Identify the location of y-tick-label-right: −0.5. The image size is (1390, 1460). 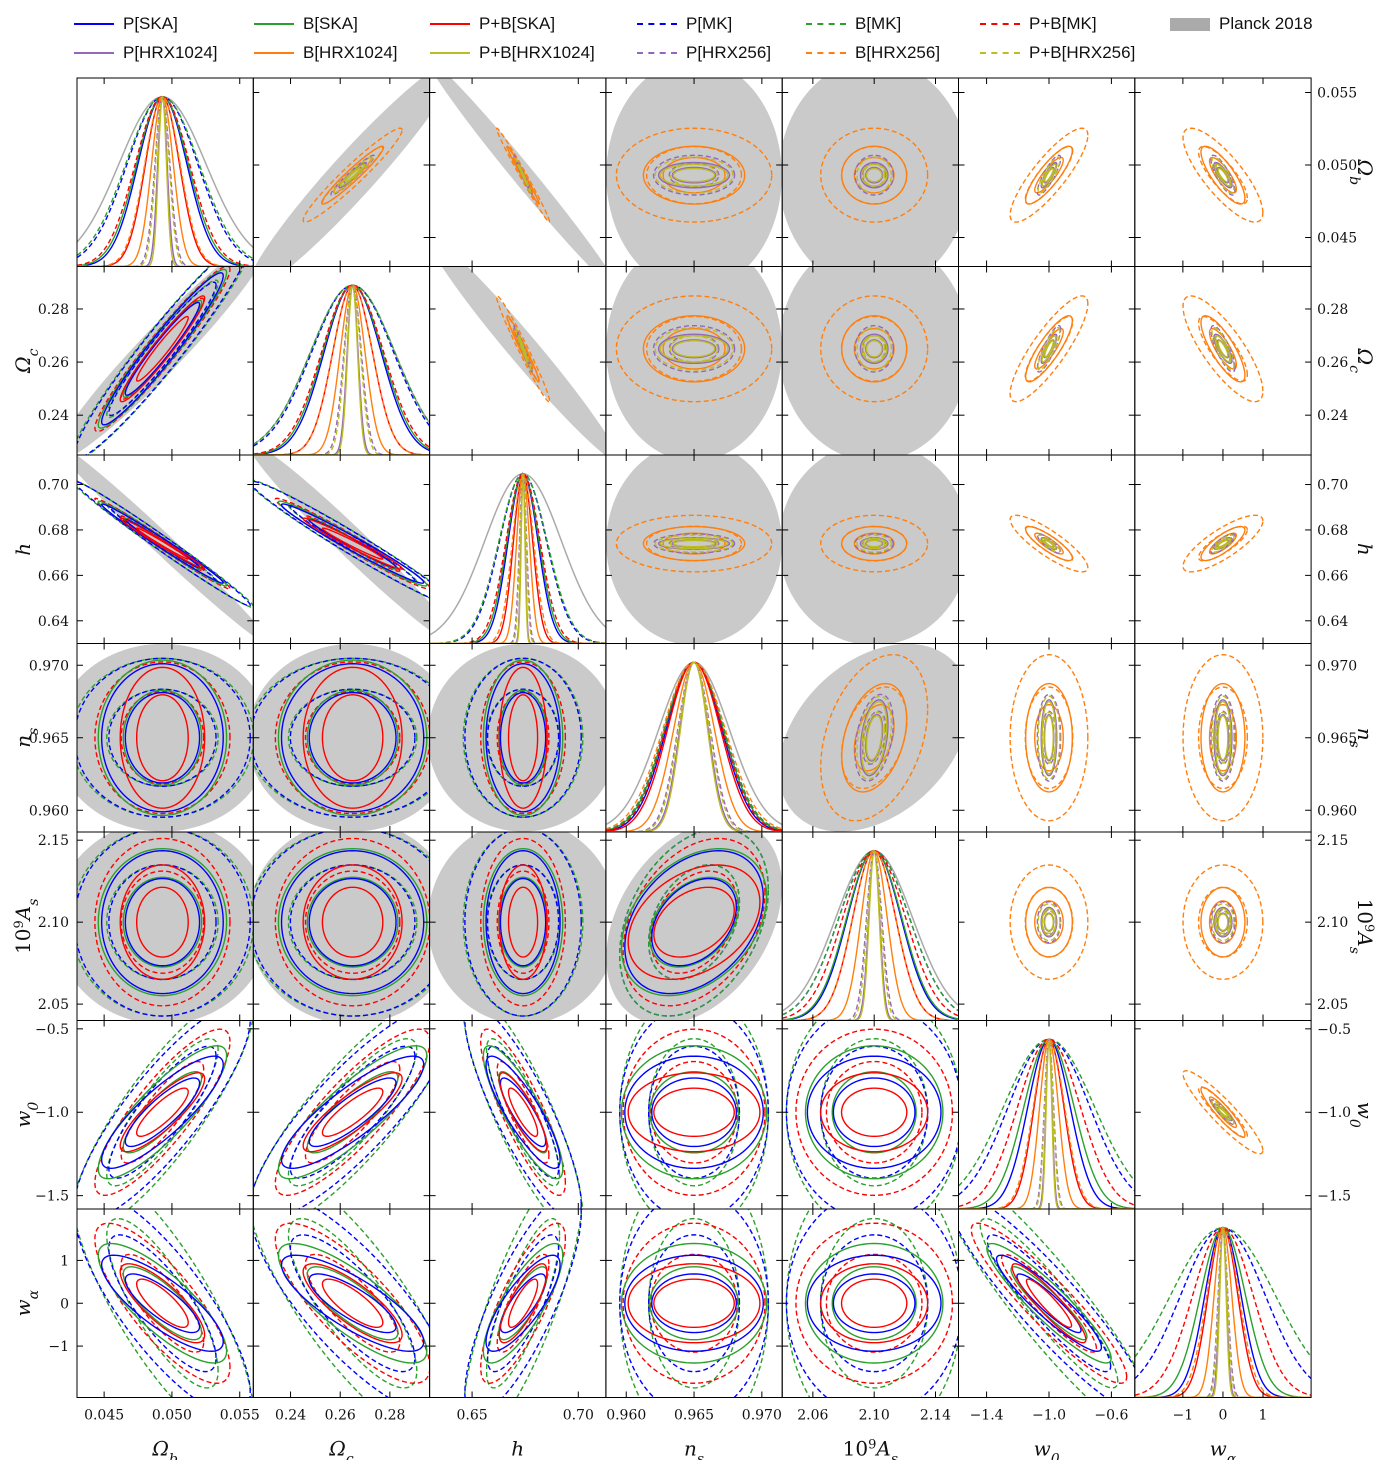
(1334, 1030).